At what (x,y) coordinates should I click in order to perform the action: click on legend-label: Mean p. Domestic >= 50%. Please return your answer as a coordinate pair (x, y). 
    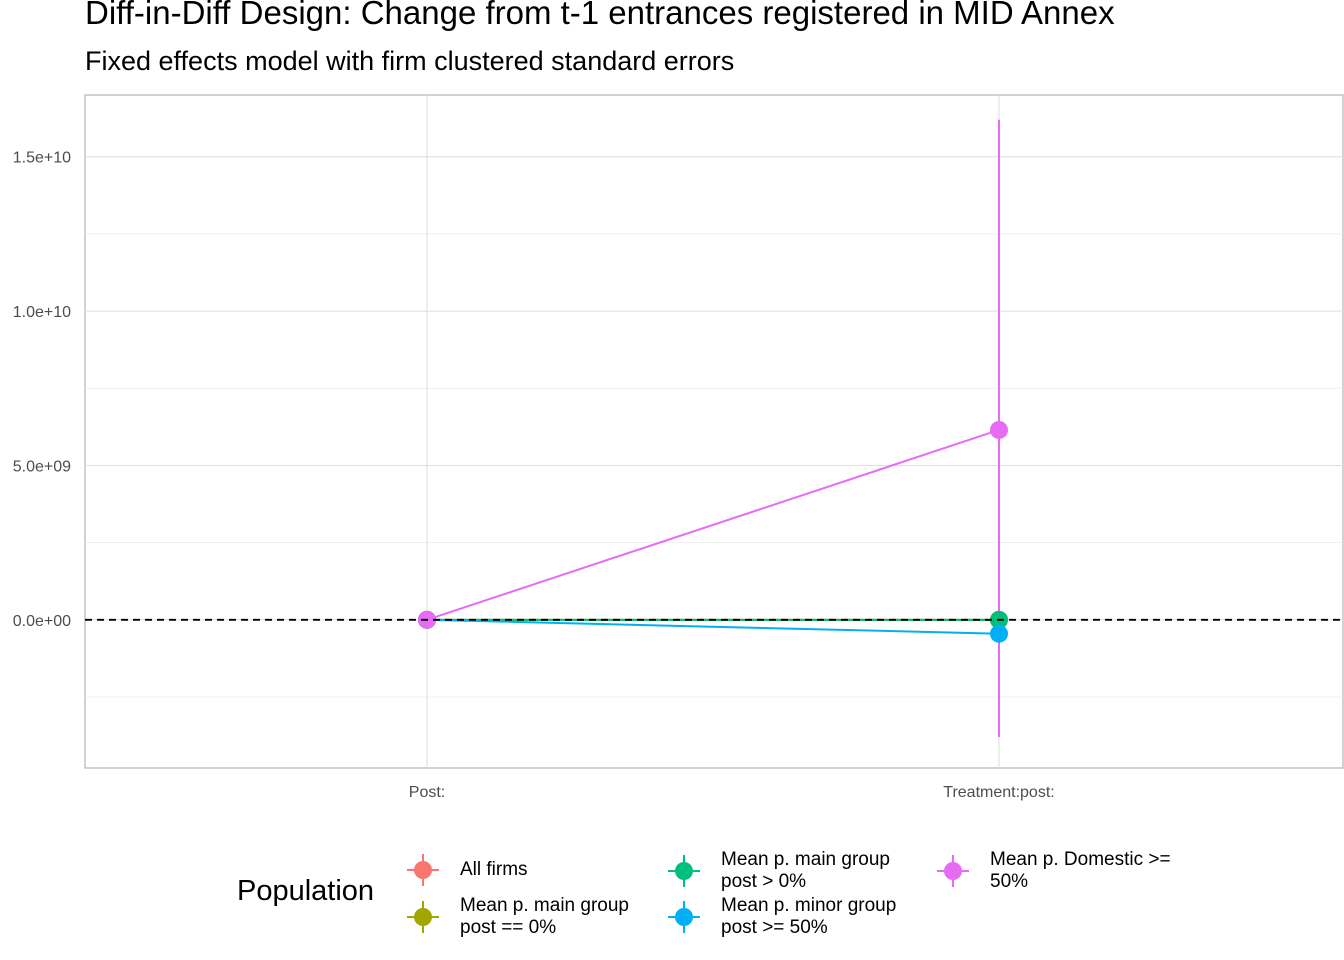
    Looking at the image, I should click on (1080, 870).